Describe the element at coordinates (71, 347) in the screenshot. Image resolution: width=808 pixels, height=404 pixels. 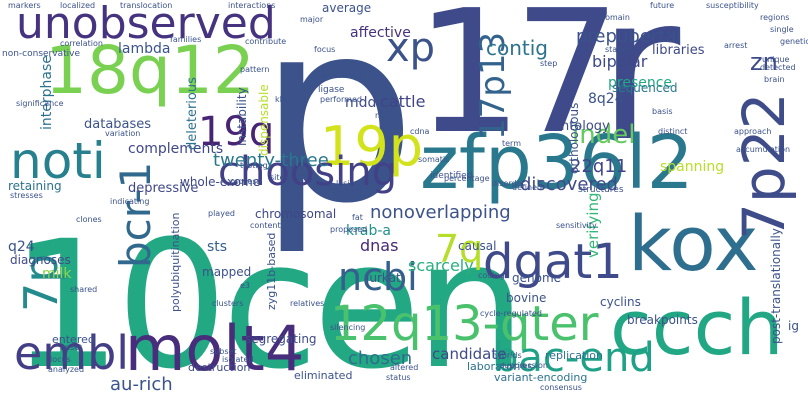
I see `word-small: onset` at that location.